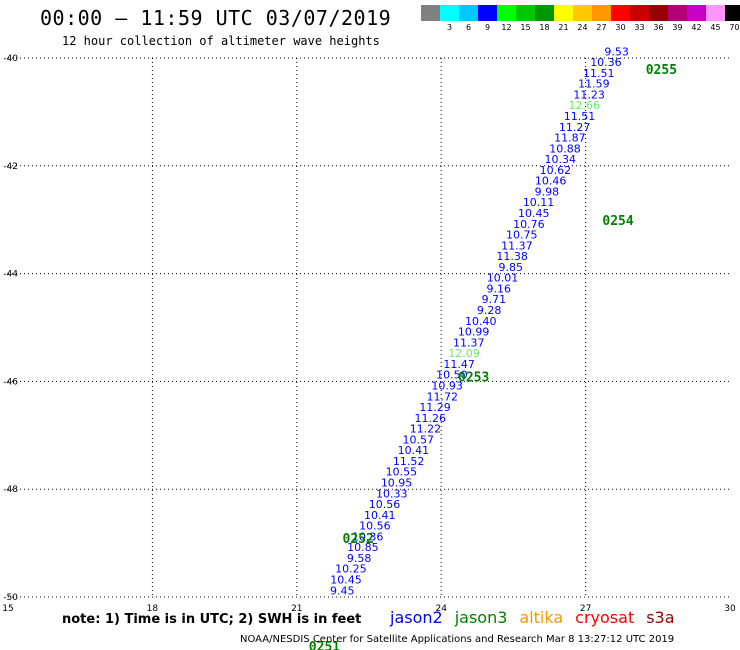 This screenshot has height=650, width=740. What do you see at coordinates (359, 558) in the screenshot?
I see `wave-height-point: 9.58` at bounding box center [359, 558].